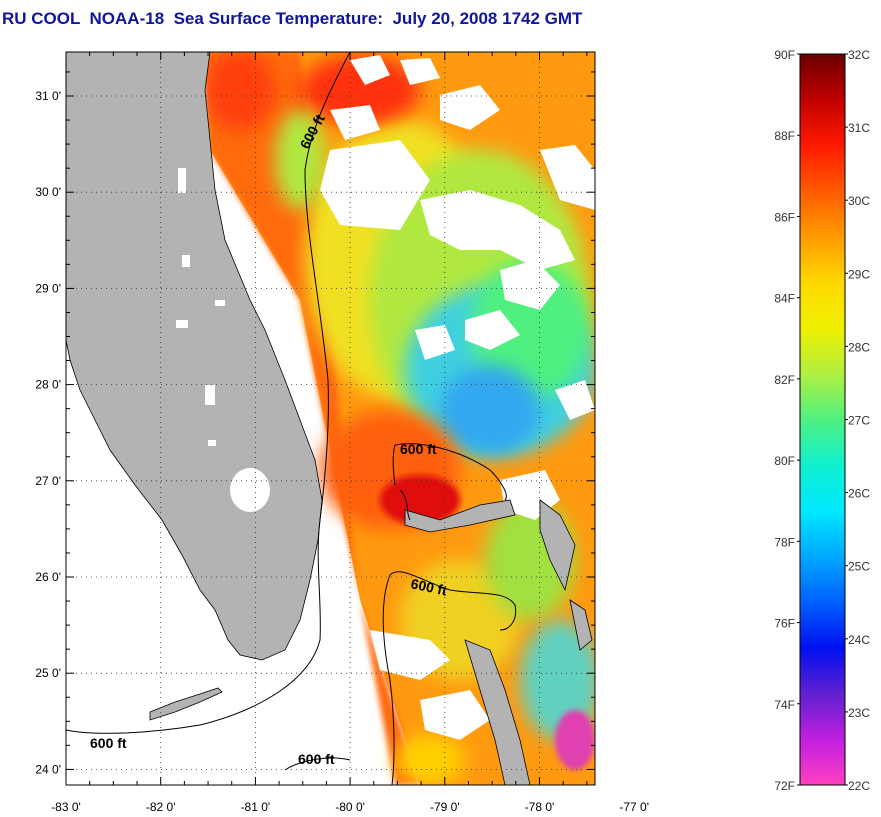 The image size is (881, 817). I want to click on colorbar-c-label: 30C, so click(859, 201).